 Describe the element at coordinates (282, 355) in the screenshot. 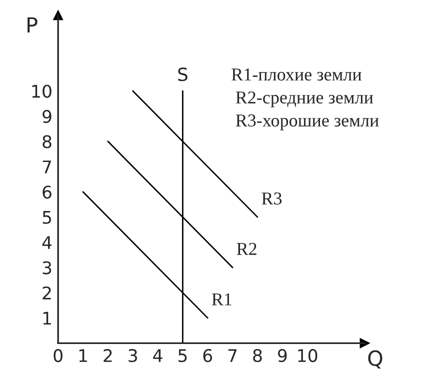

I see `x-tick-label: 9` at that location.